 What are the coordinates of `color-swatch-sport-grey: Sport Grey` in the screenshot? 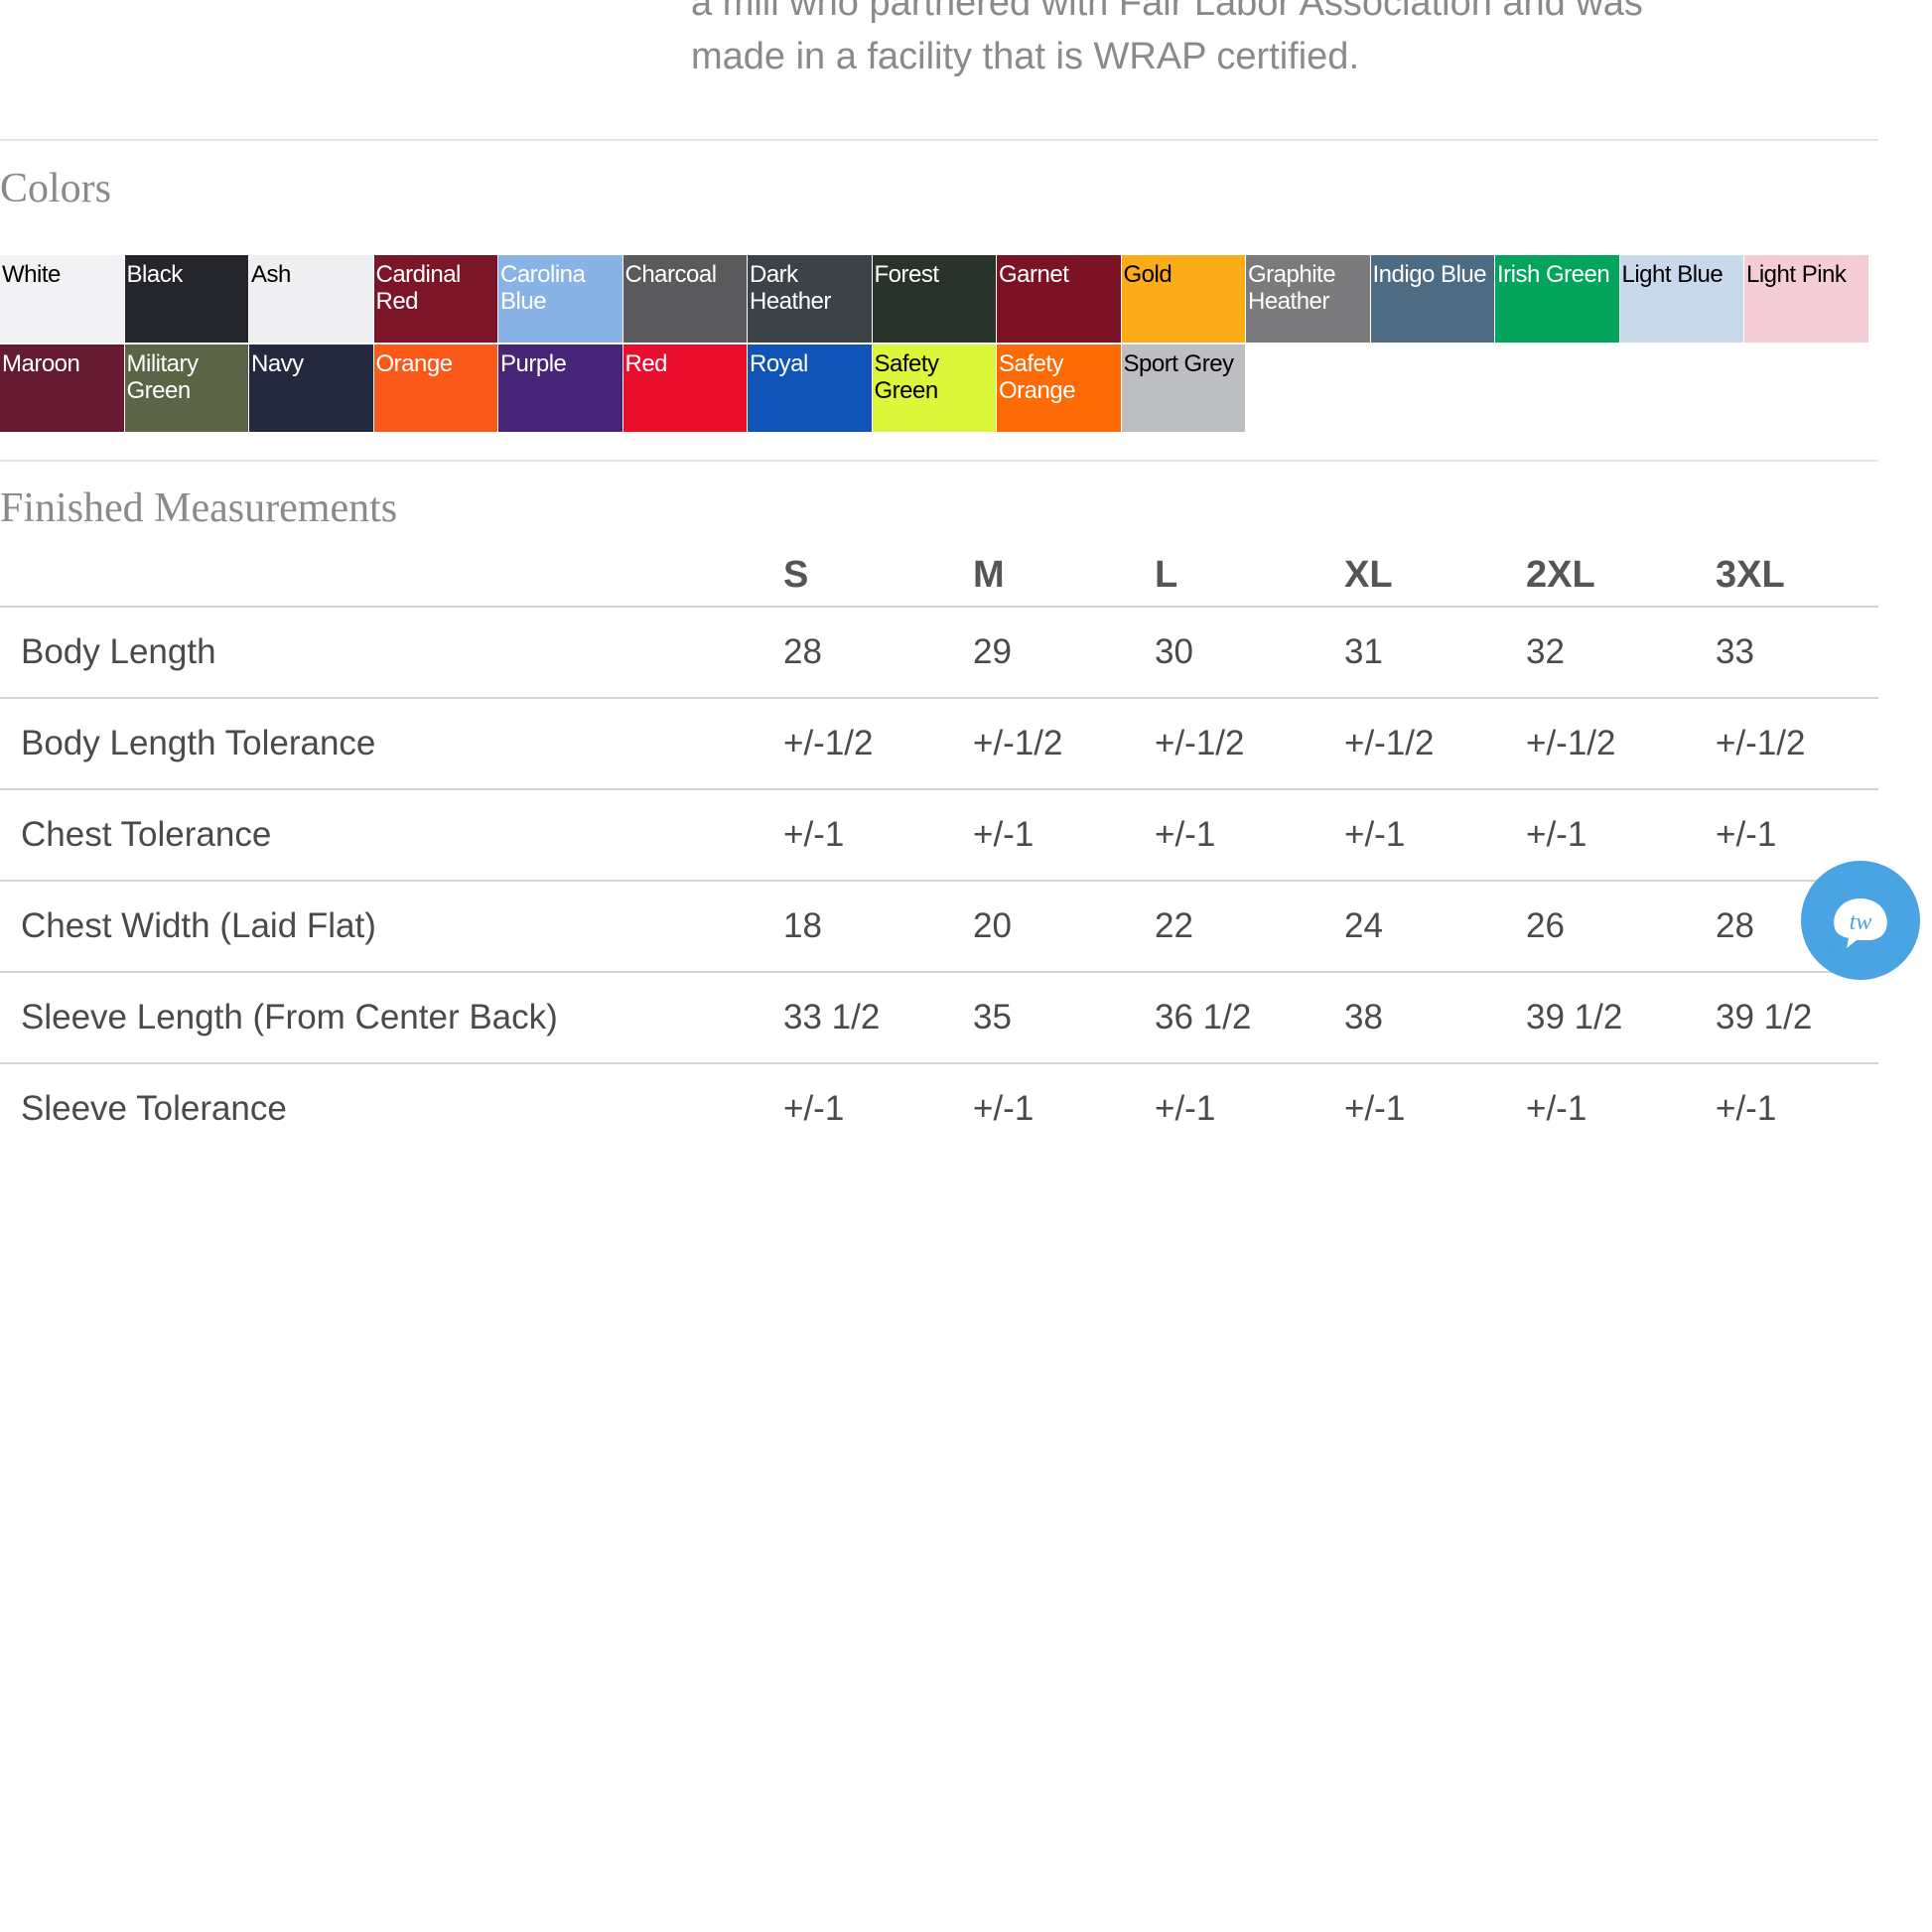 It's located at (1183, 389).